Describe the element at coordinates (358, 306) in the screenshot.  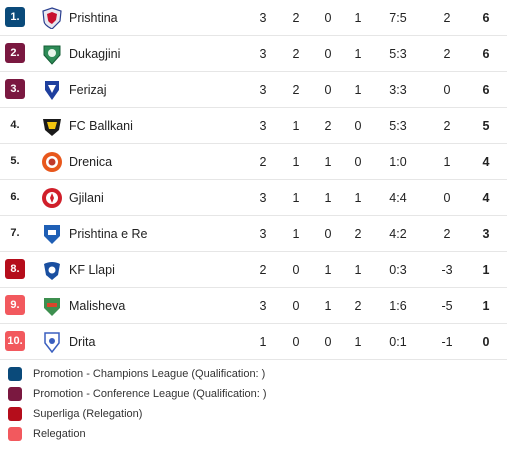
I see `losses-cell: 2` at that location.